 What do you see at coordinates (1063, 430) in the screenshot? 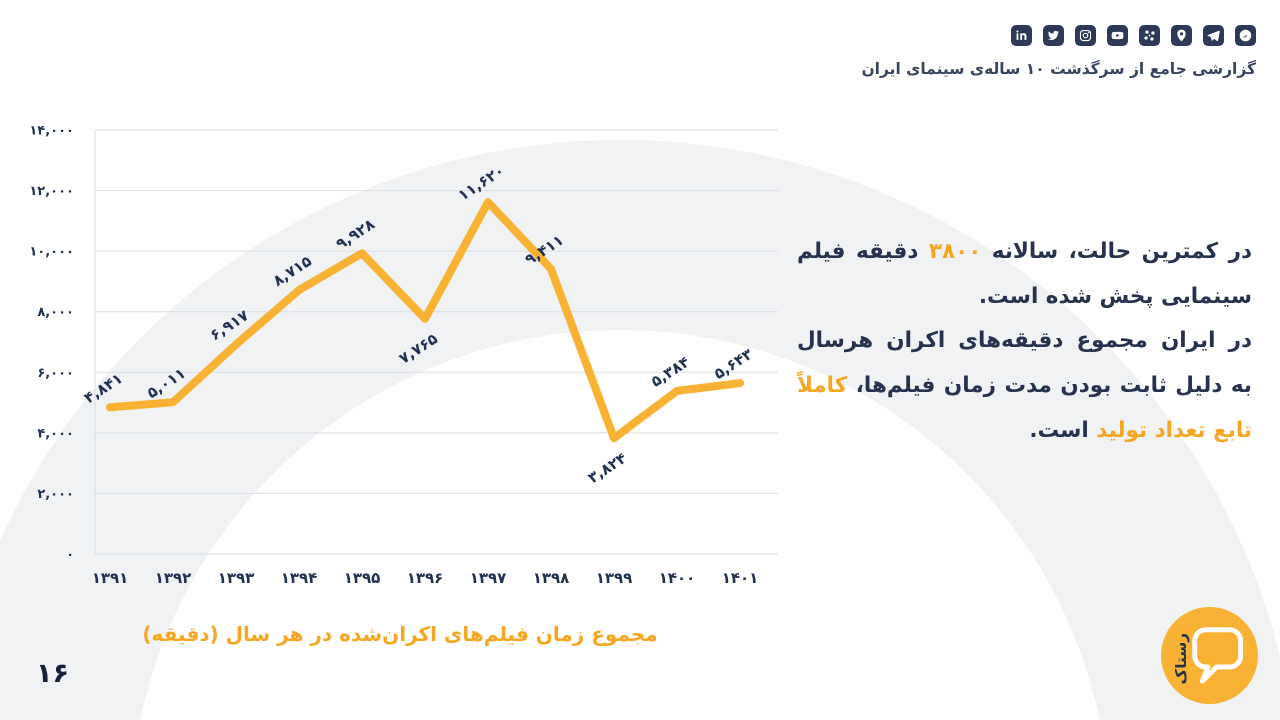
I see `annotation-text-part: است.` at bounding box center [1063, 430].